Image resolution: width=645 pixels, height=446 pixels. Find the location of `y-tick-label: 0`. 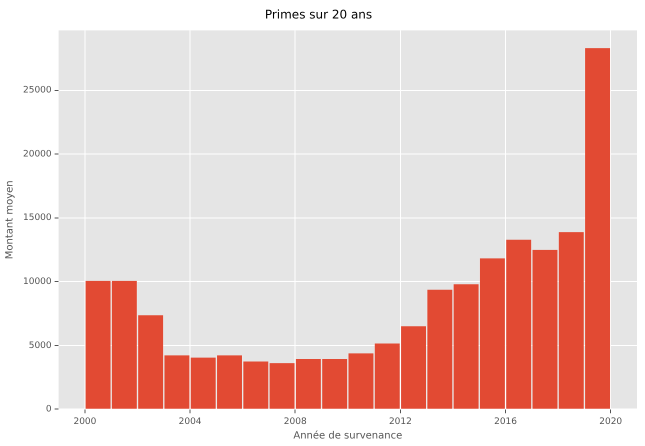

y-tick-label: 0 is located at coordinates (49, 409).